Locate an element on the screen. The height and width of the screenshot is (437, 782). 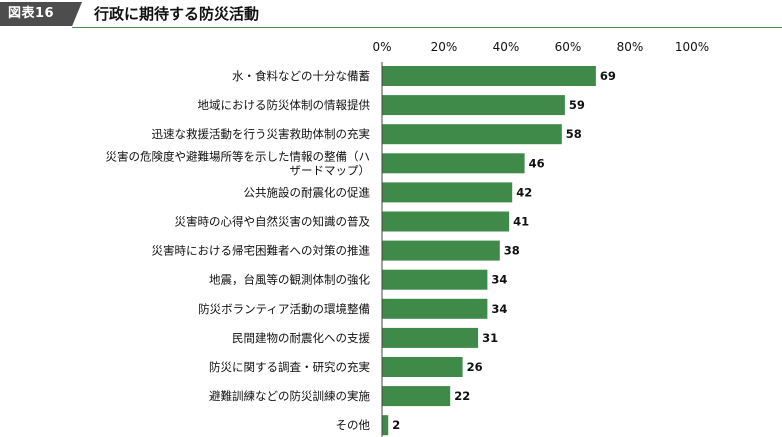
x-axis-ticks: 0% 20% 40% 60% 80% 100% is located at coordinates (540, 47).